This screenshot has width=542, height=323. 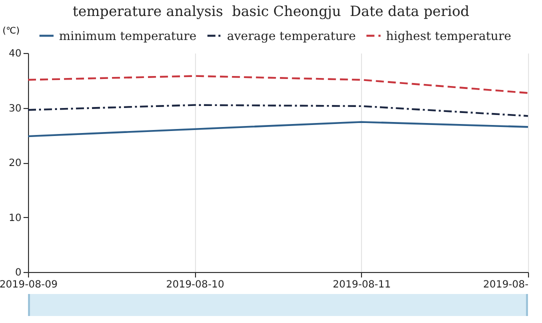 What do you see at coordinates (195, 285) in the screenshot?
I see `x-tick-label: 2019-08-10` at bounding box center [195, 285].